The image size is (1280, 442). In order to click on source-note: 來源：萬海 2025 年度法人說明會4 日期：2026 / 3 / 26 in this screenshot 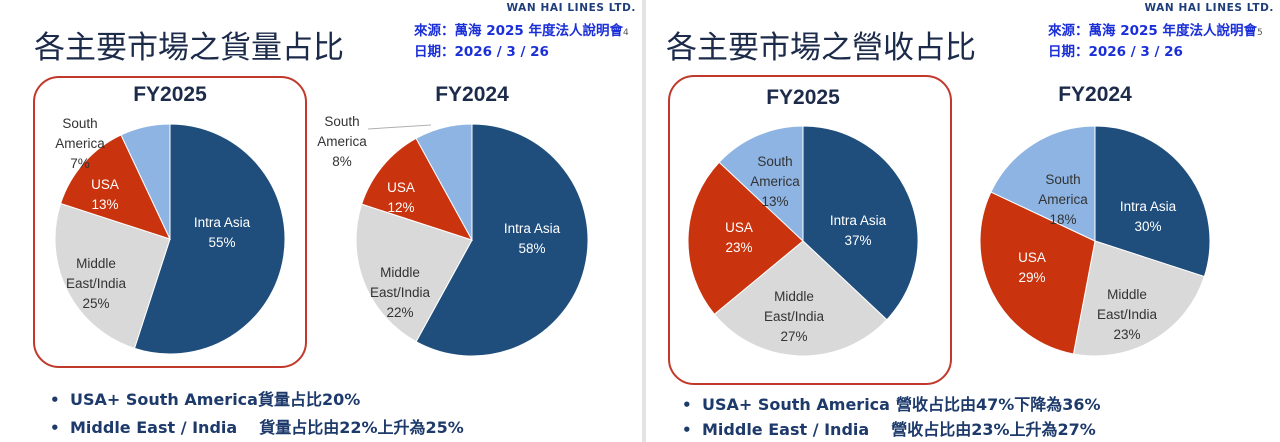, I will do `click(521, 42)`.